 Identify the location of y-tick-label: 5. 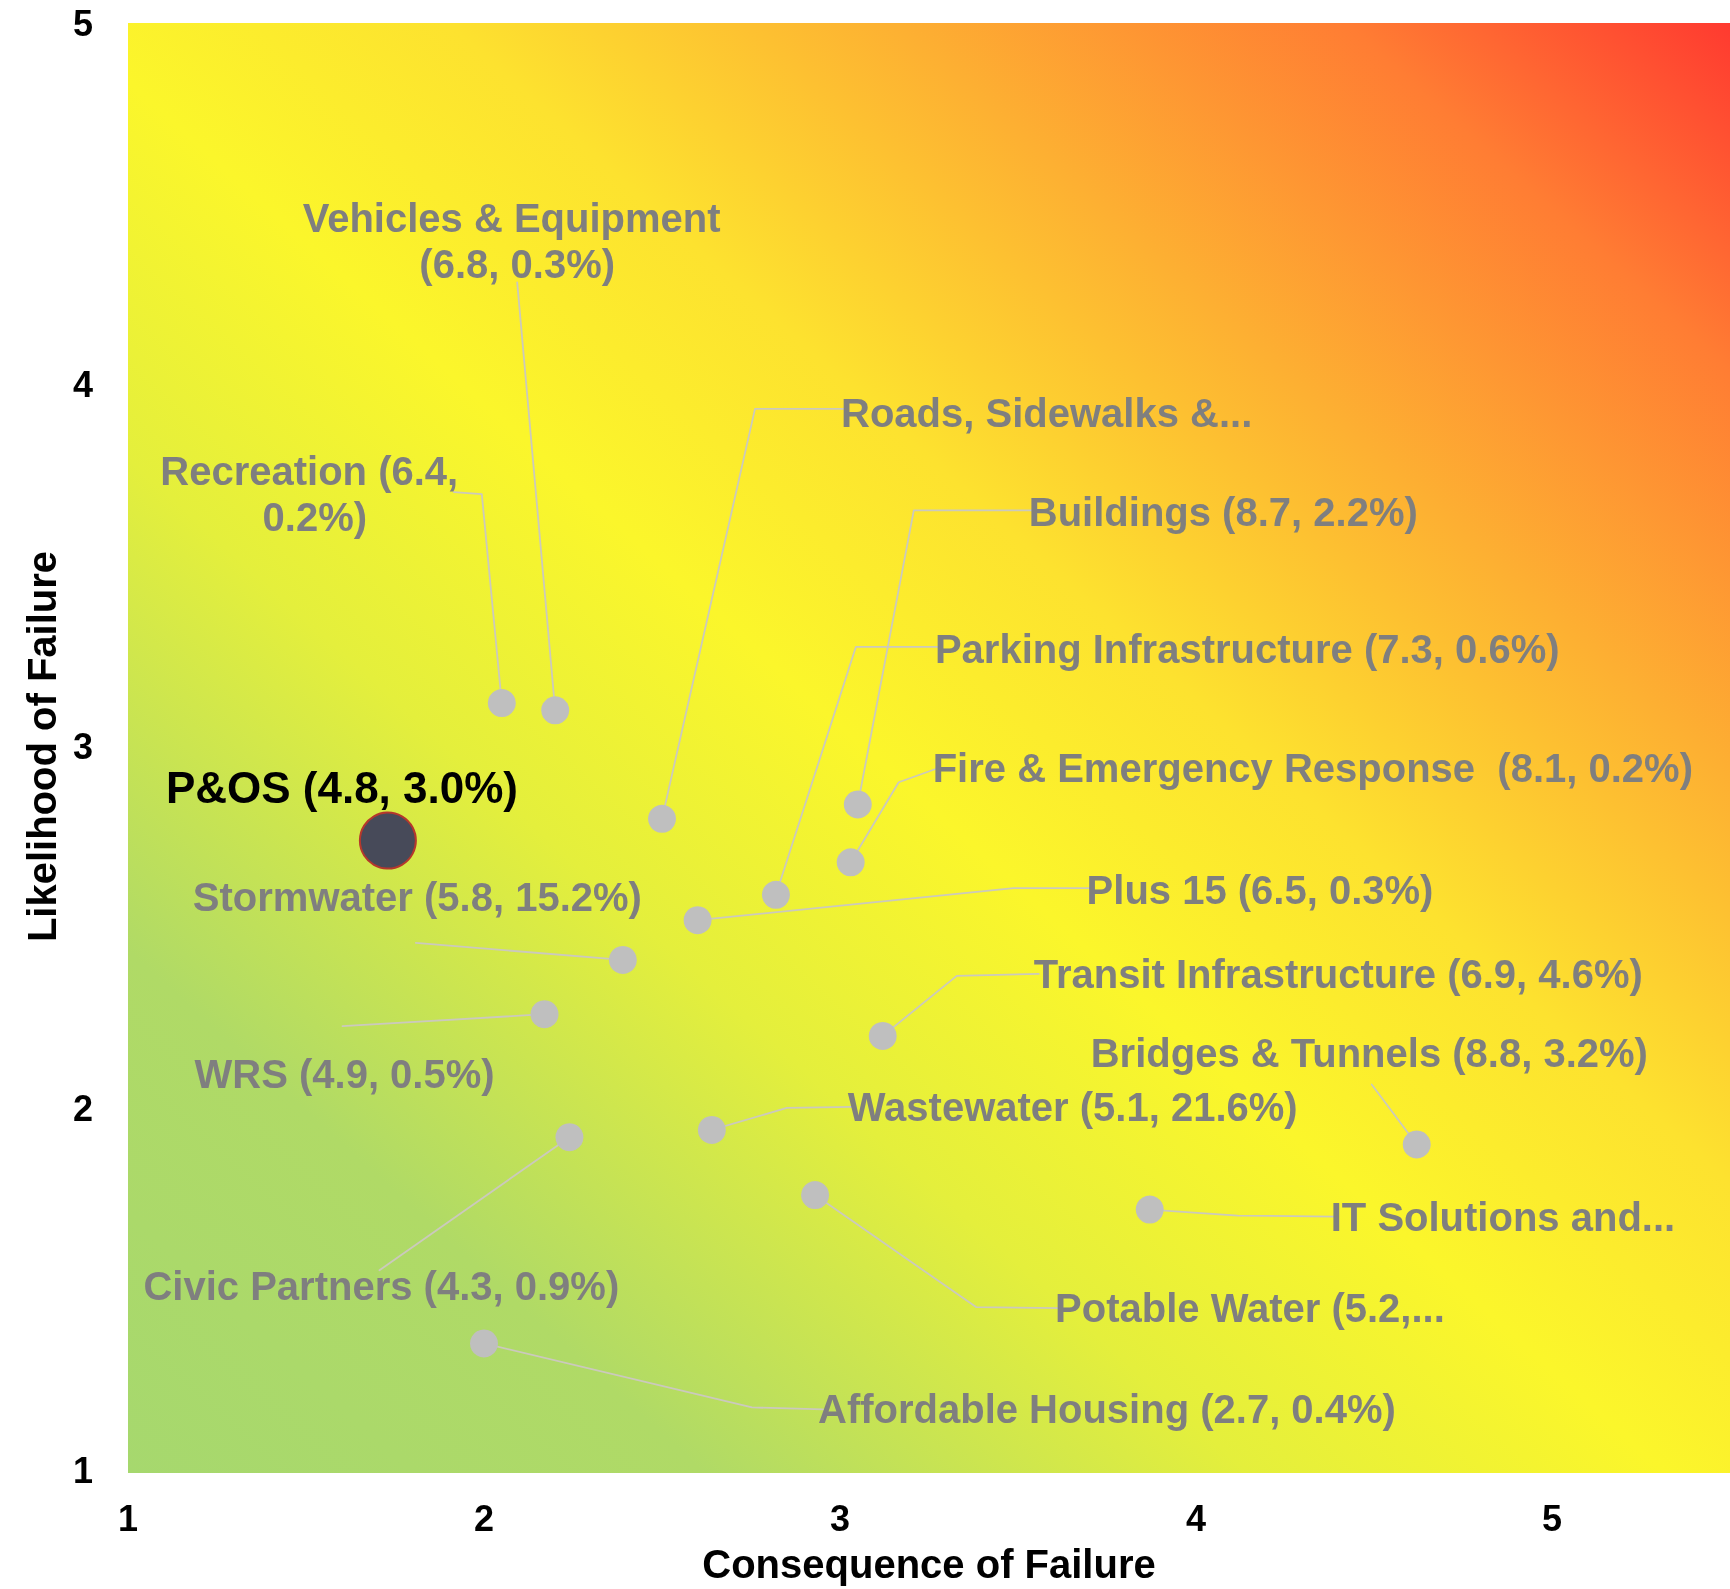
(82, 23).